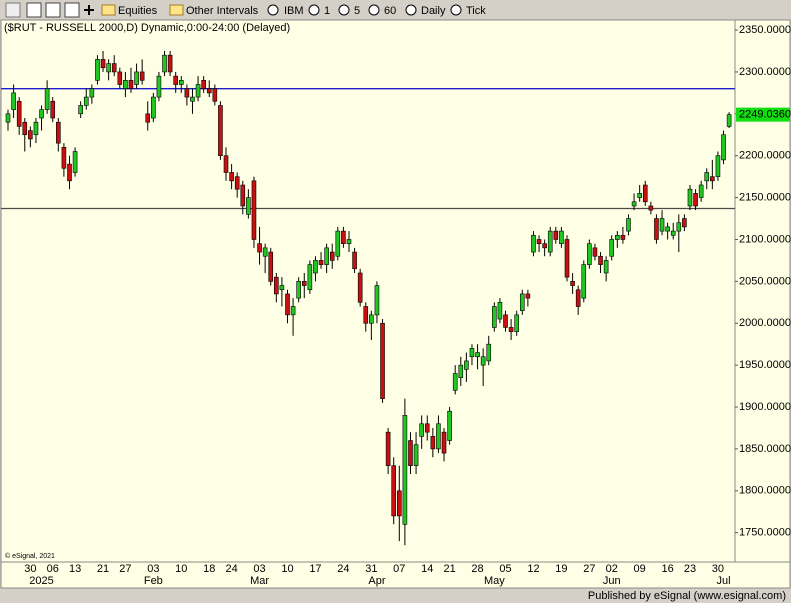 This screenshot has width=791, height=603. What do you see at coordinates (765, 72) in the screenshot?
I see `y-tick-label: 2300.0000` at bounding box center [765, 72].